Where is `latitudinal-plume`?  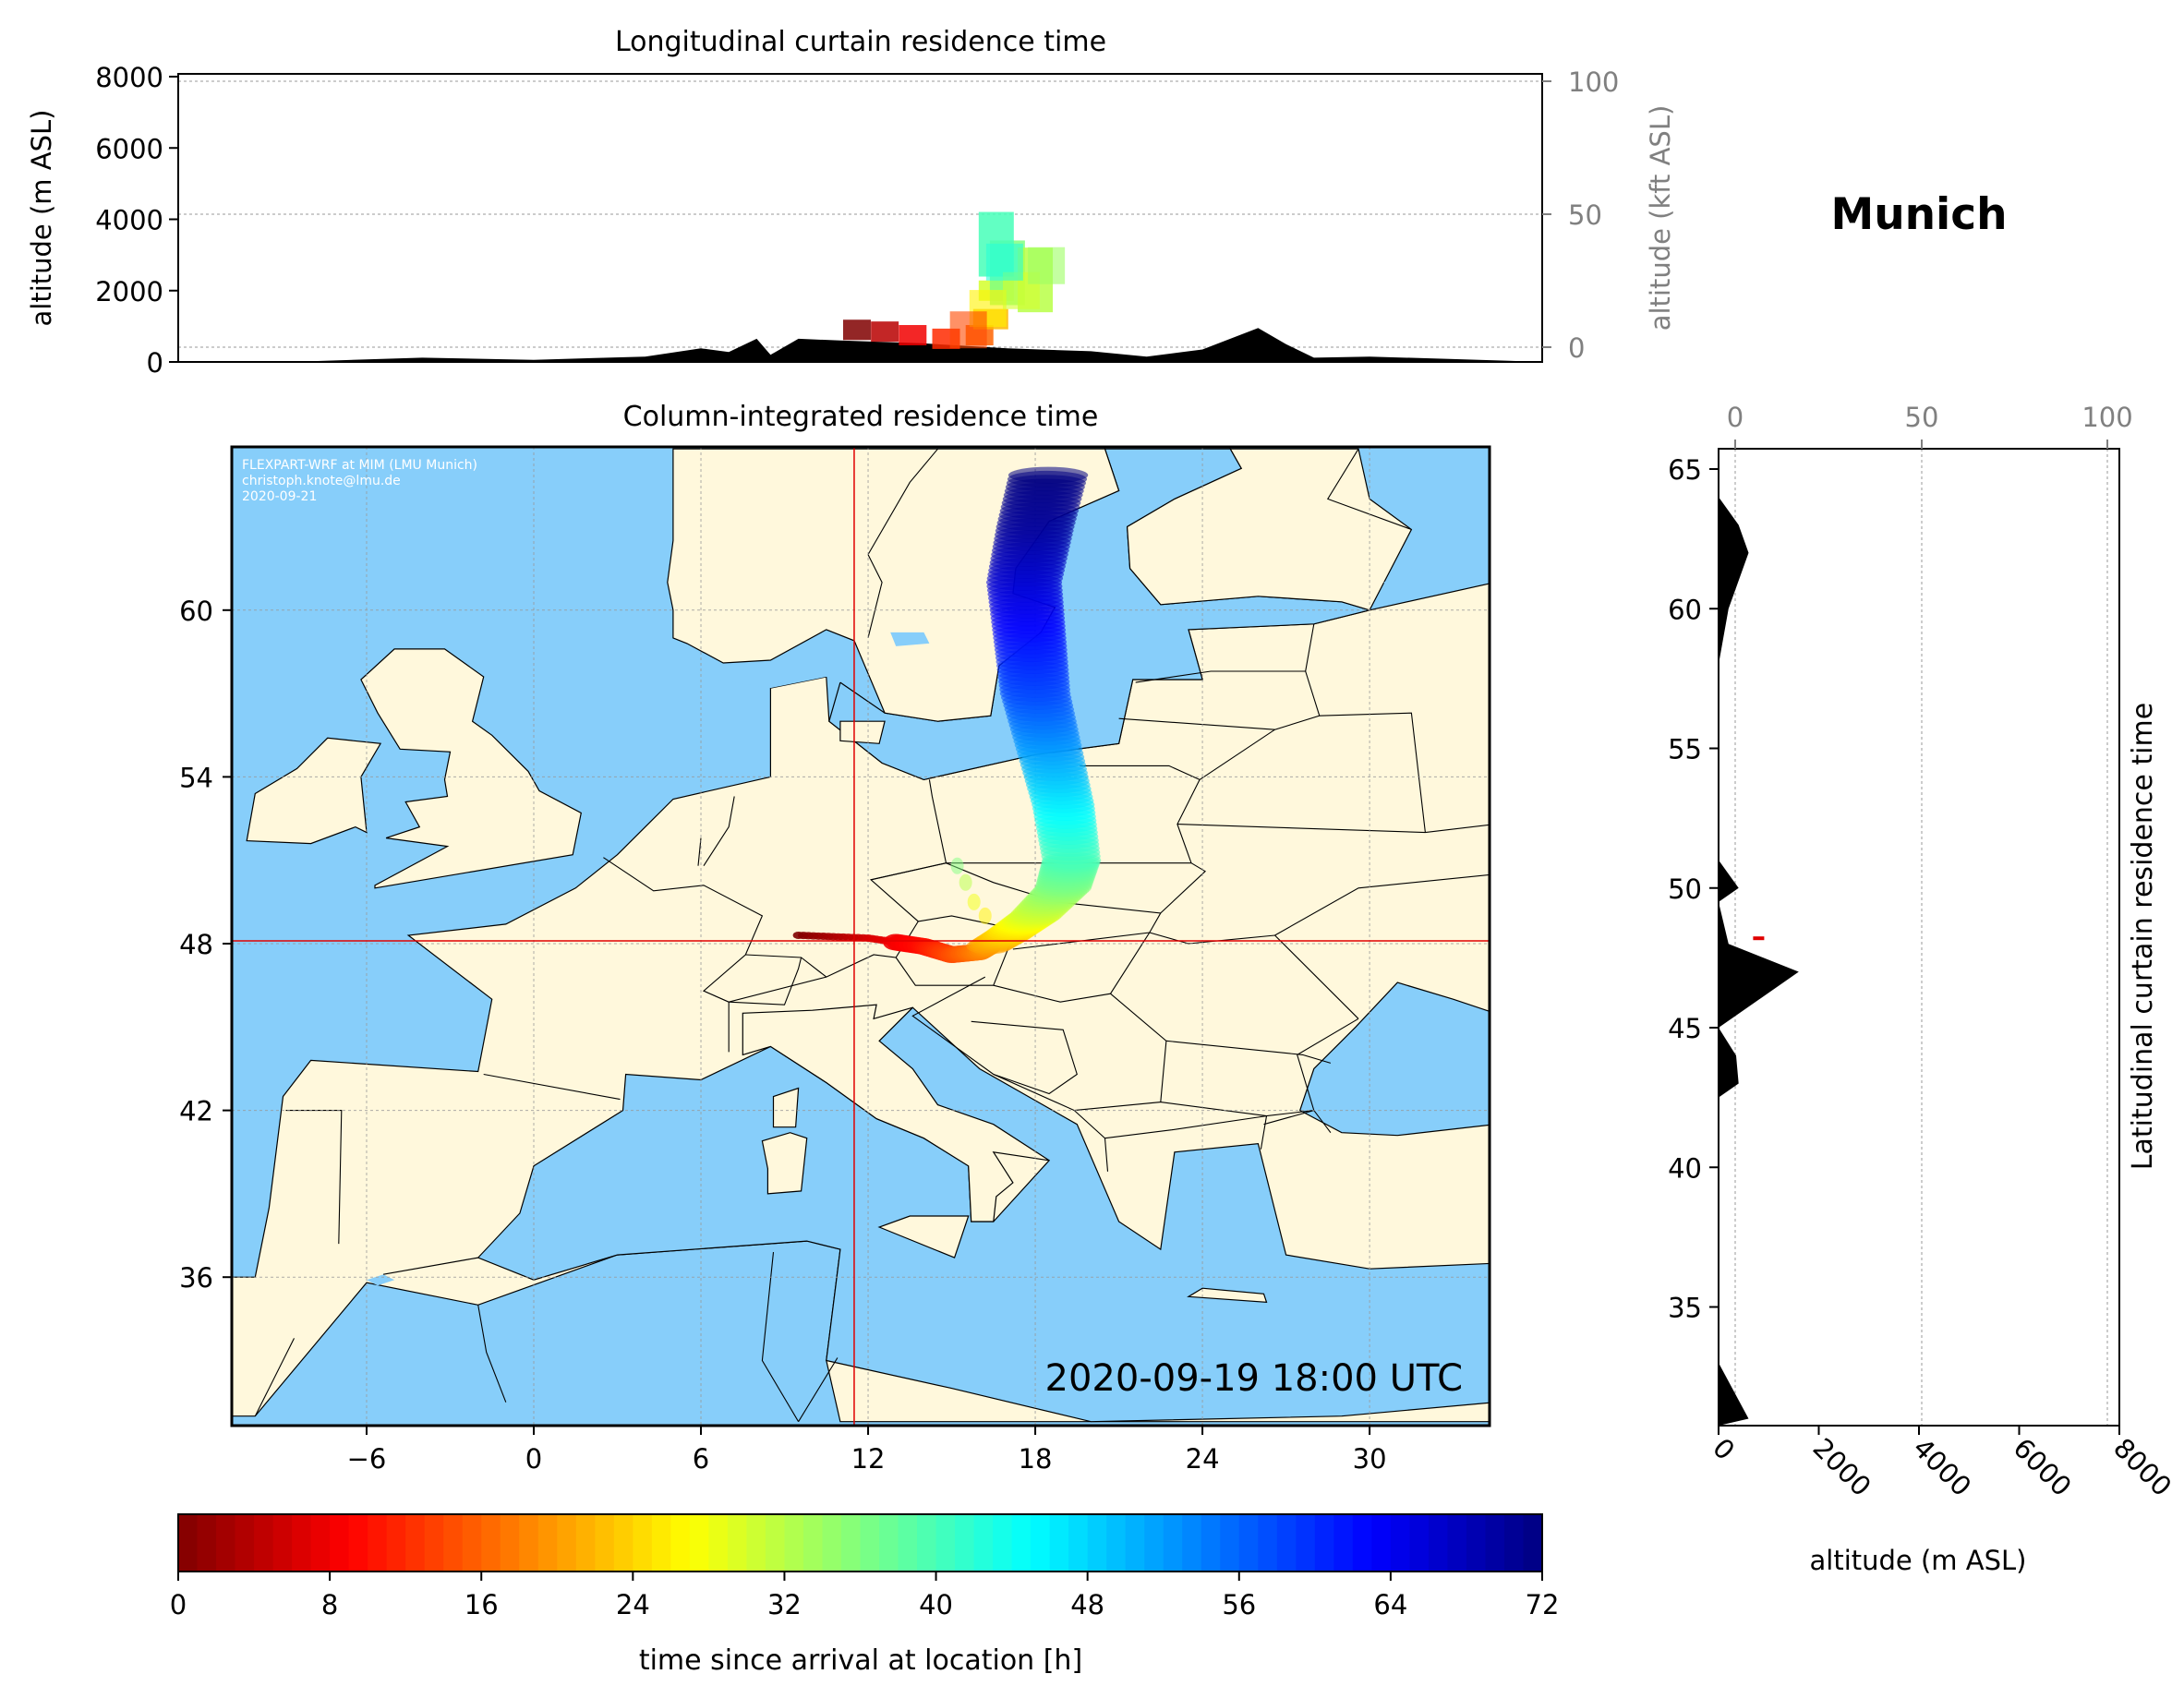
latitudinal-plume is located at coordinates (1759, 938).